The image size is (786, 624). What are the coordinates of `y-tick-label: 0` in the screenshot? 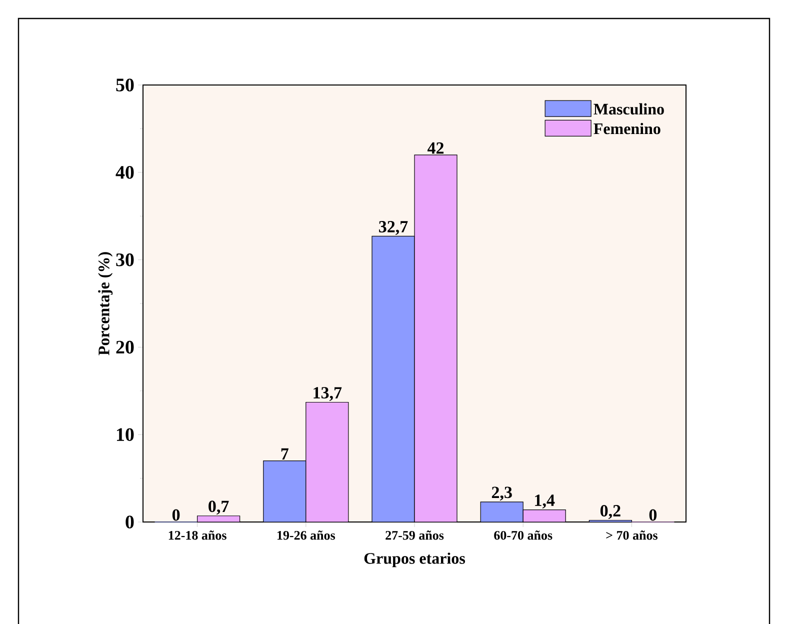 It's located at (130, 522).